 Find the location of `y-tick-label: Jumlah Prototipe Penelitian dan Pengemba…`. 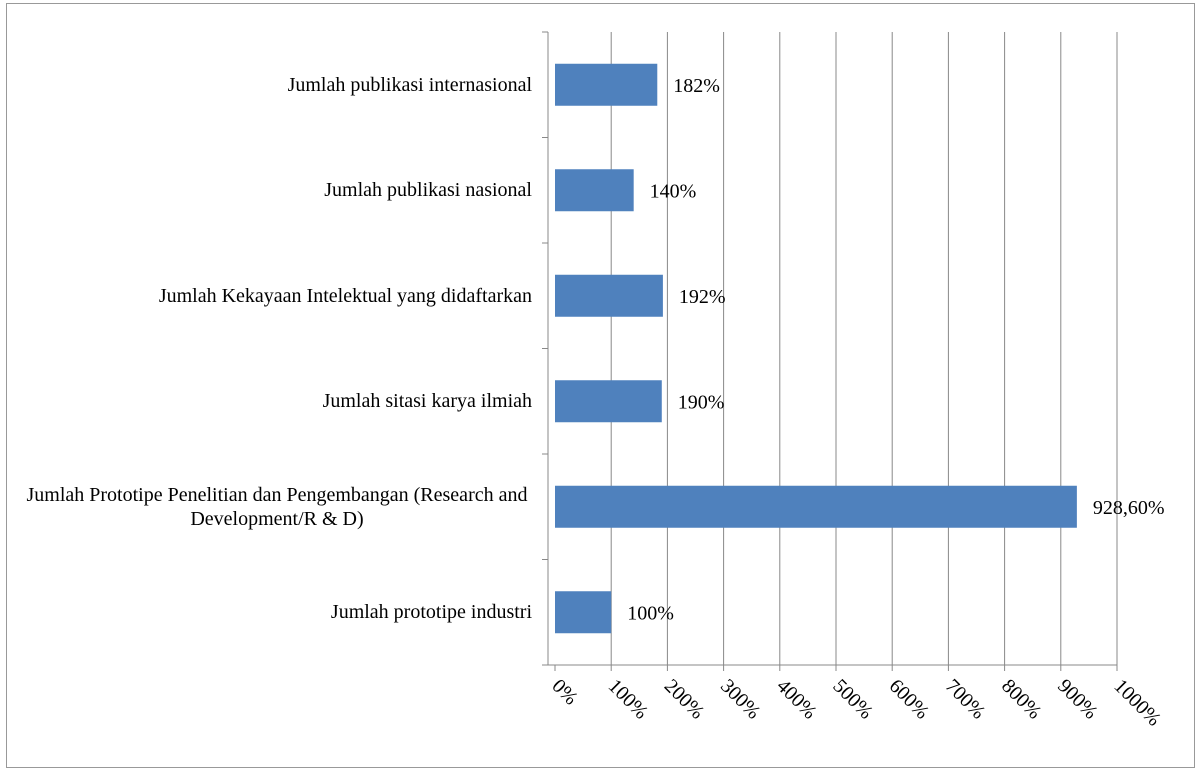

y-tick-label: Jumlah Prototipe Penelitian dan Pengemba… is located at coordinates (277, 506).